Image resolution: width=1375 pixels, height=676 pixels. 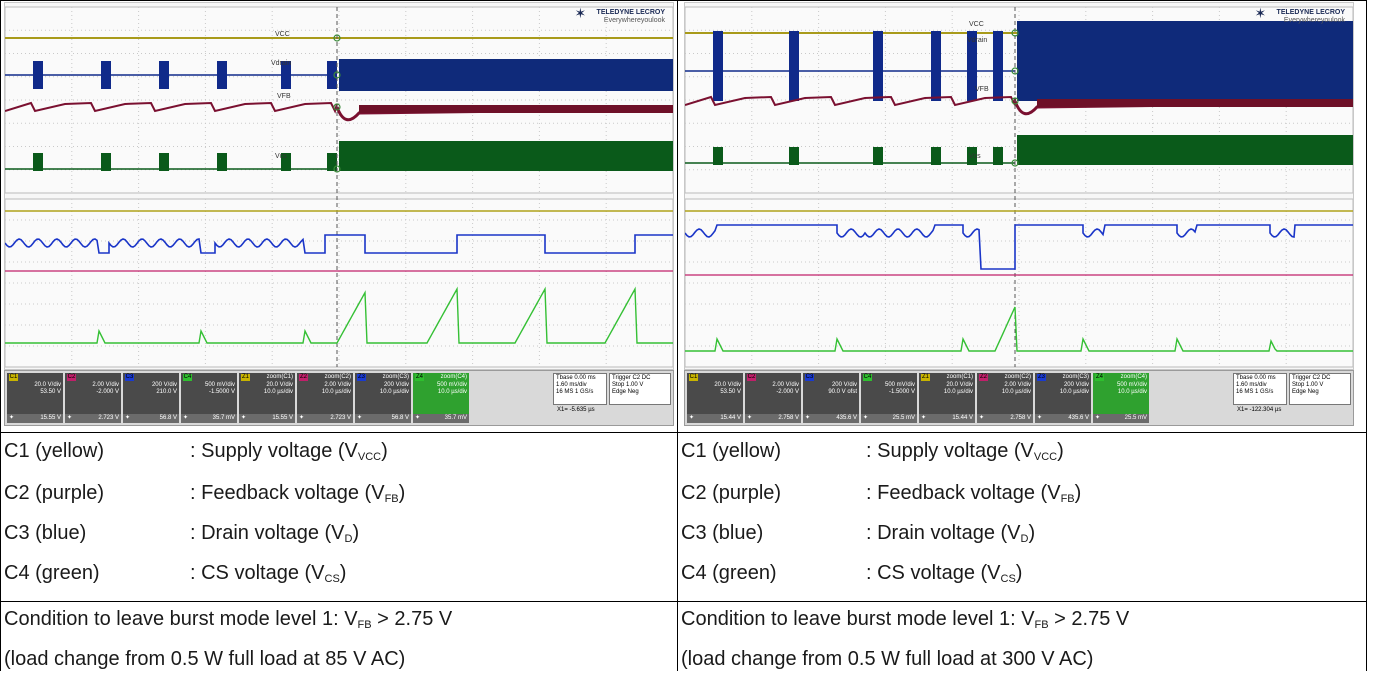 I want to click on channel-measurement: ✦ 15.44 V, so click(x=947, y=418).